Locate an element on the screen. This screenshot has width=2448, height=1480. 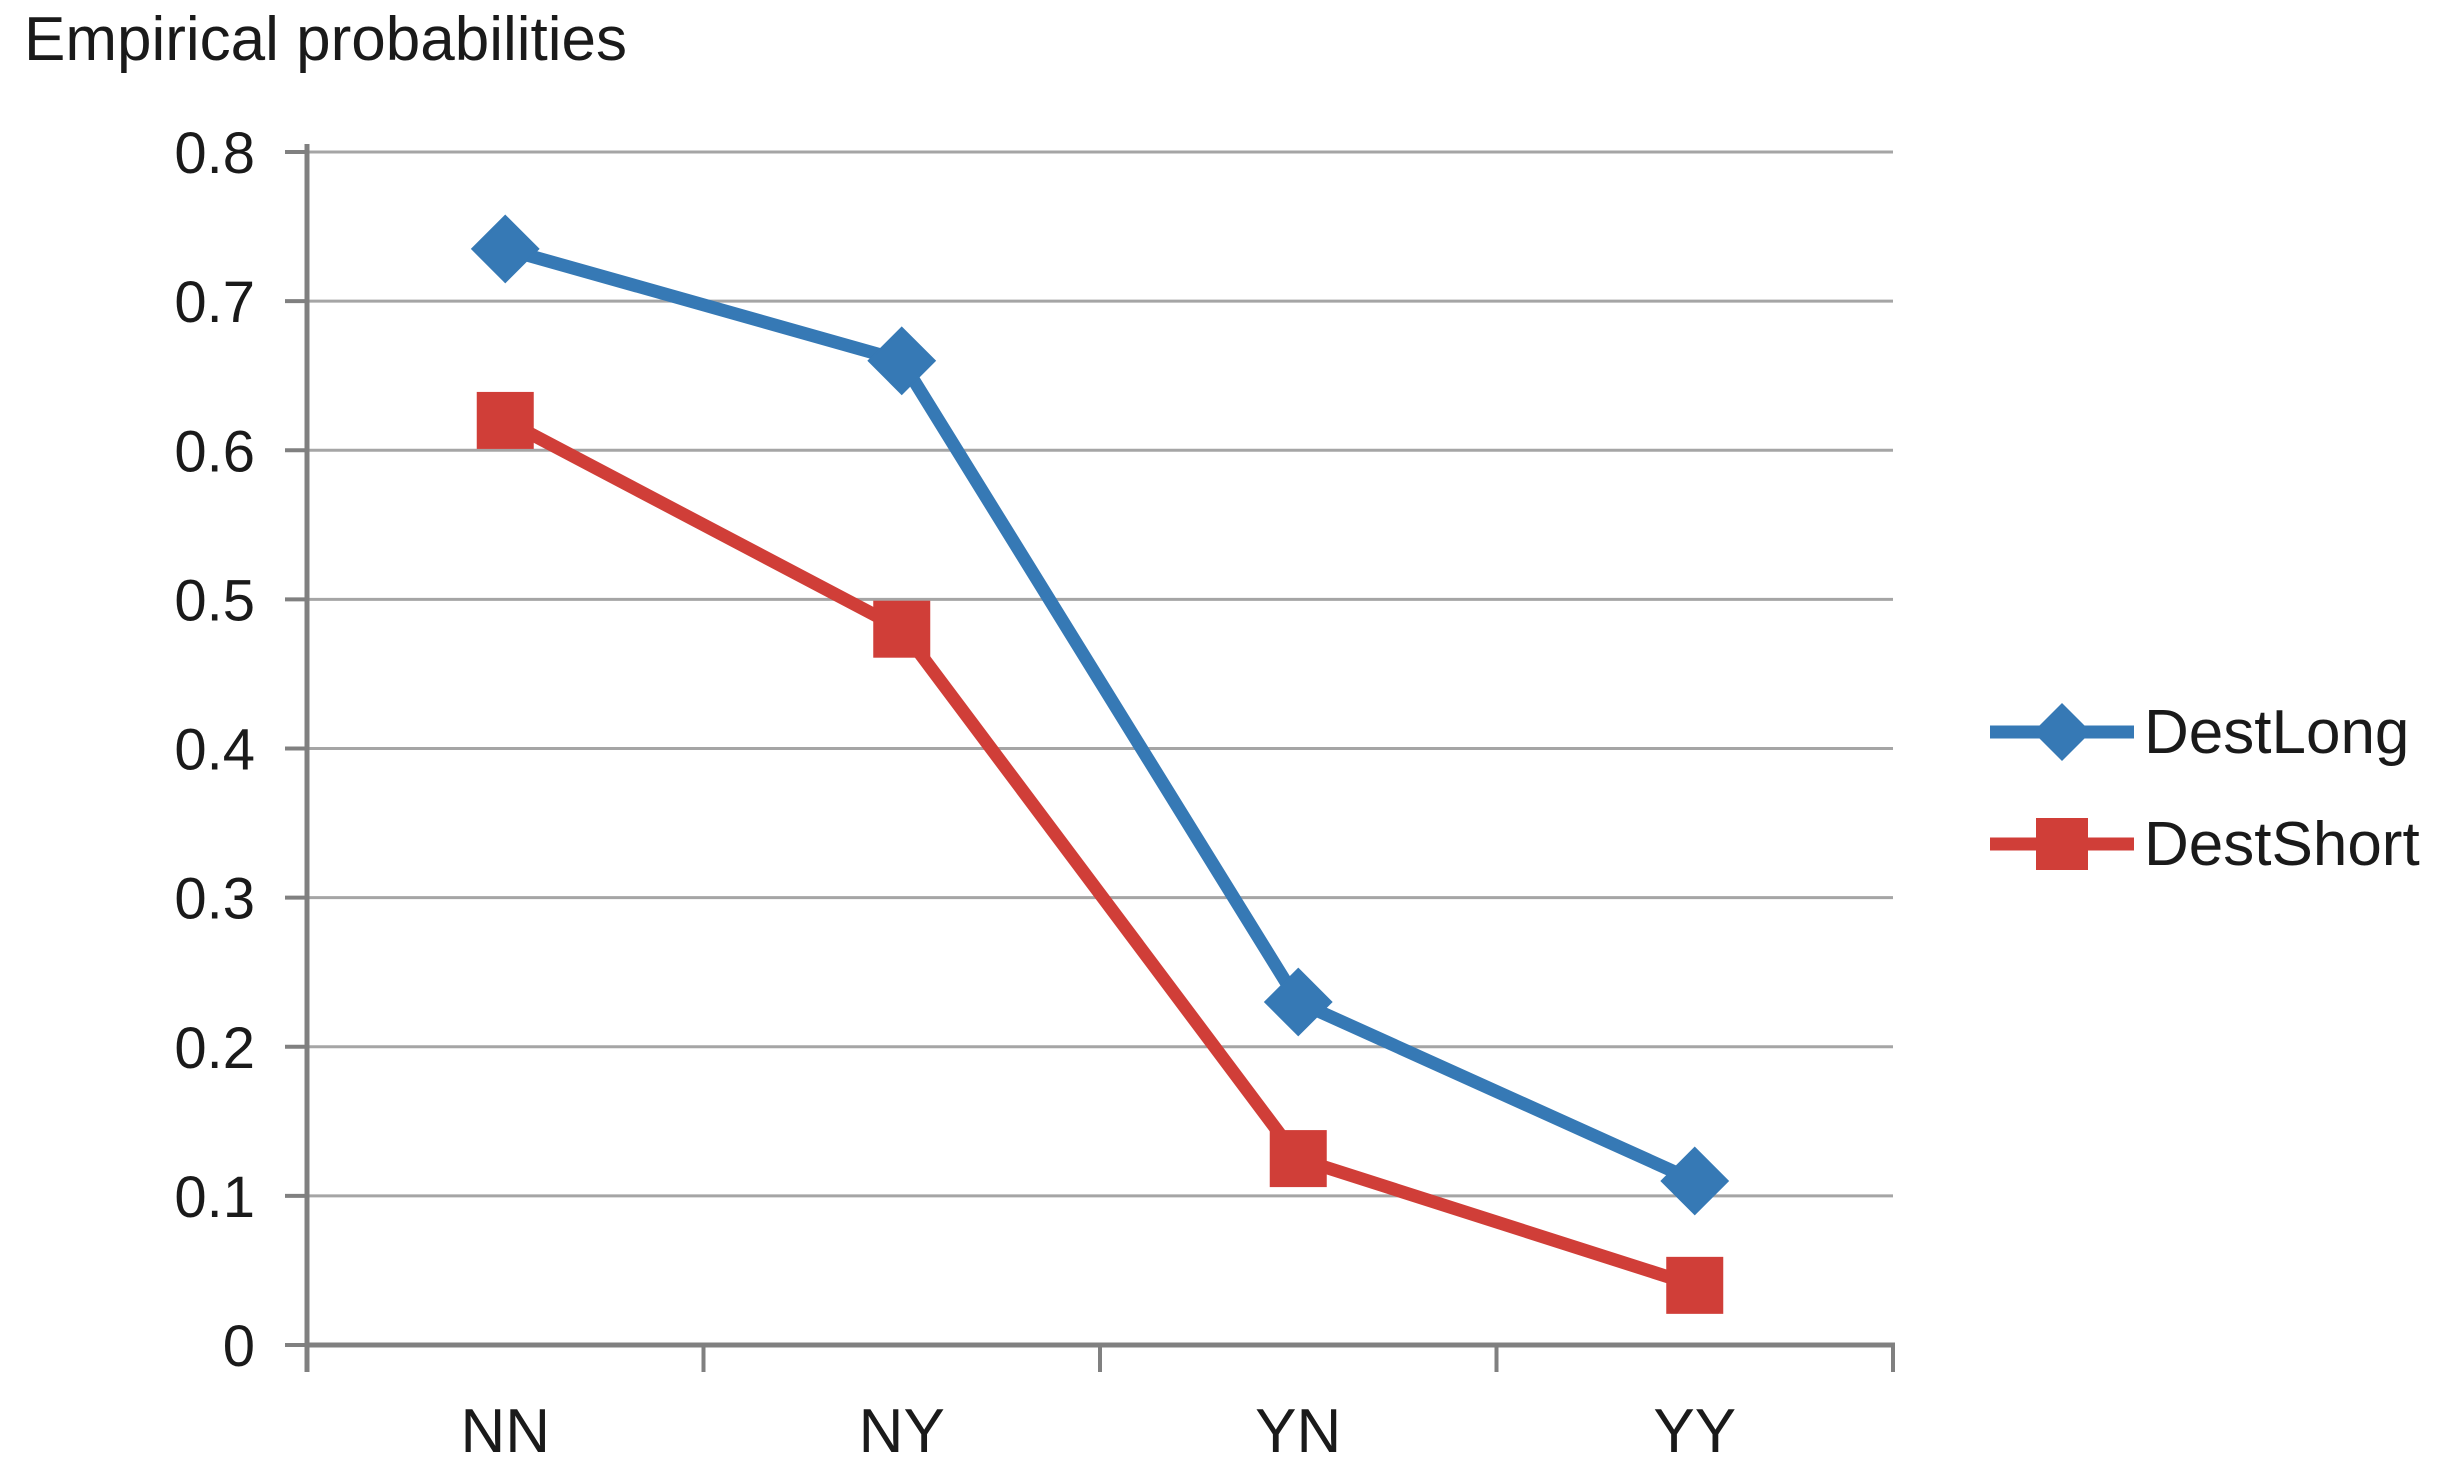
diamond-marker-icon is located at coordinates (2062, 732).